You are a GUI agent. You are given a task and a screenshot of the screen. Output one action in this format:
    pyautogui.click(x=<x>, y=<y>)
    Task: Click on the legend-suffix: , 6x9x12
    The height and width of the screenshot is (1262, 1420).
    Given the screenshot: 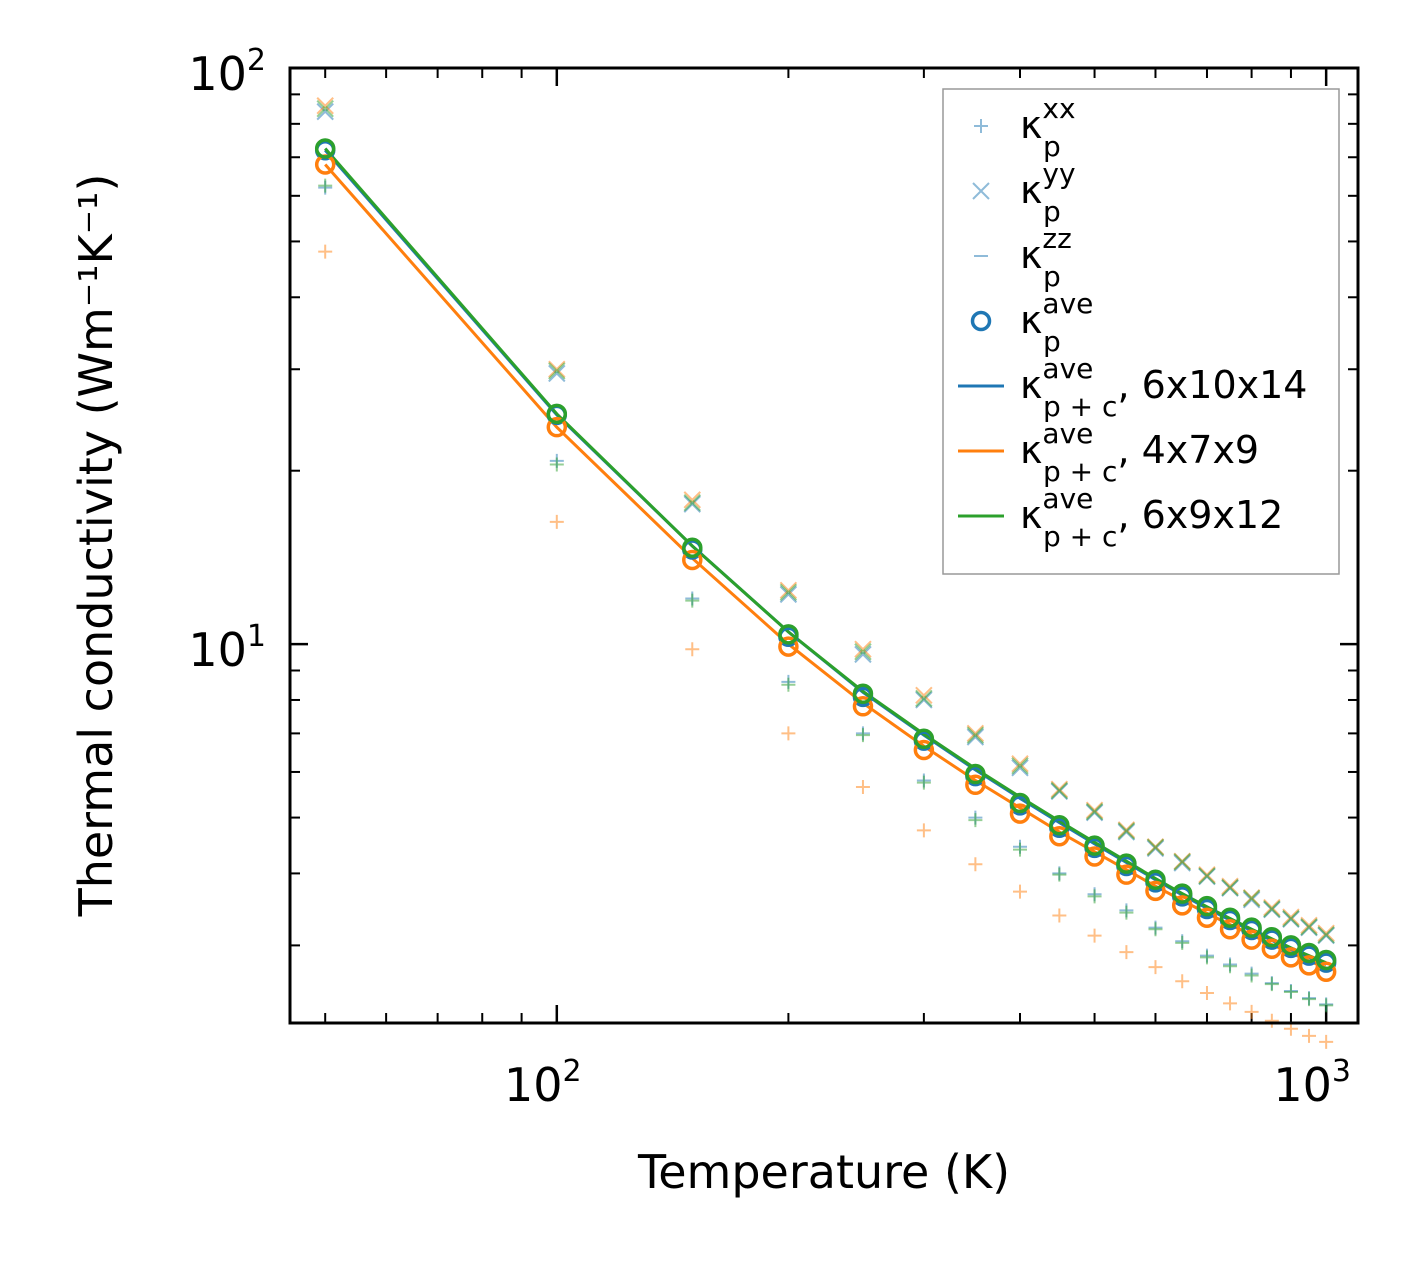 What is the action you would take?
    pyautogui.click(x=1200, y=515)
    